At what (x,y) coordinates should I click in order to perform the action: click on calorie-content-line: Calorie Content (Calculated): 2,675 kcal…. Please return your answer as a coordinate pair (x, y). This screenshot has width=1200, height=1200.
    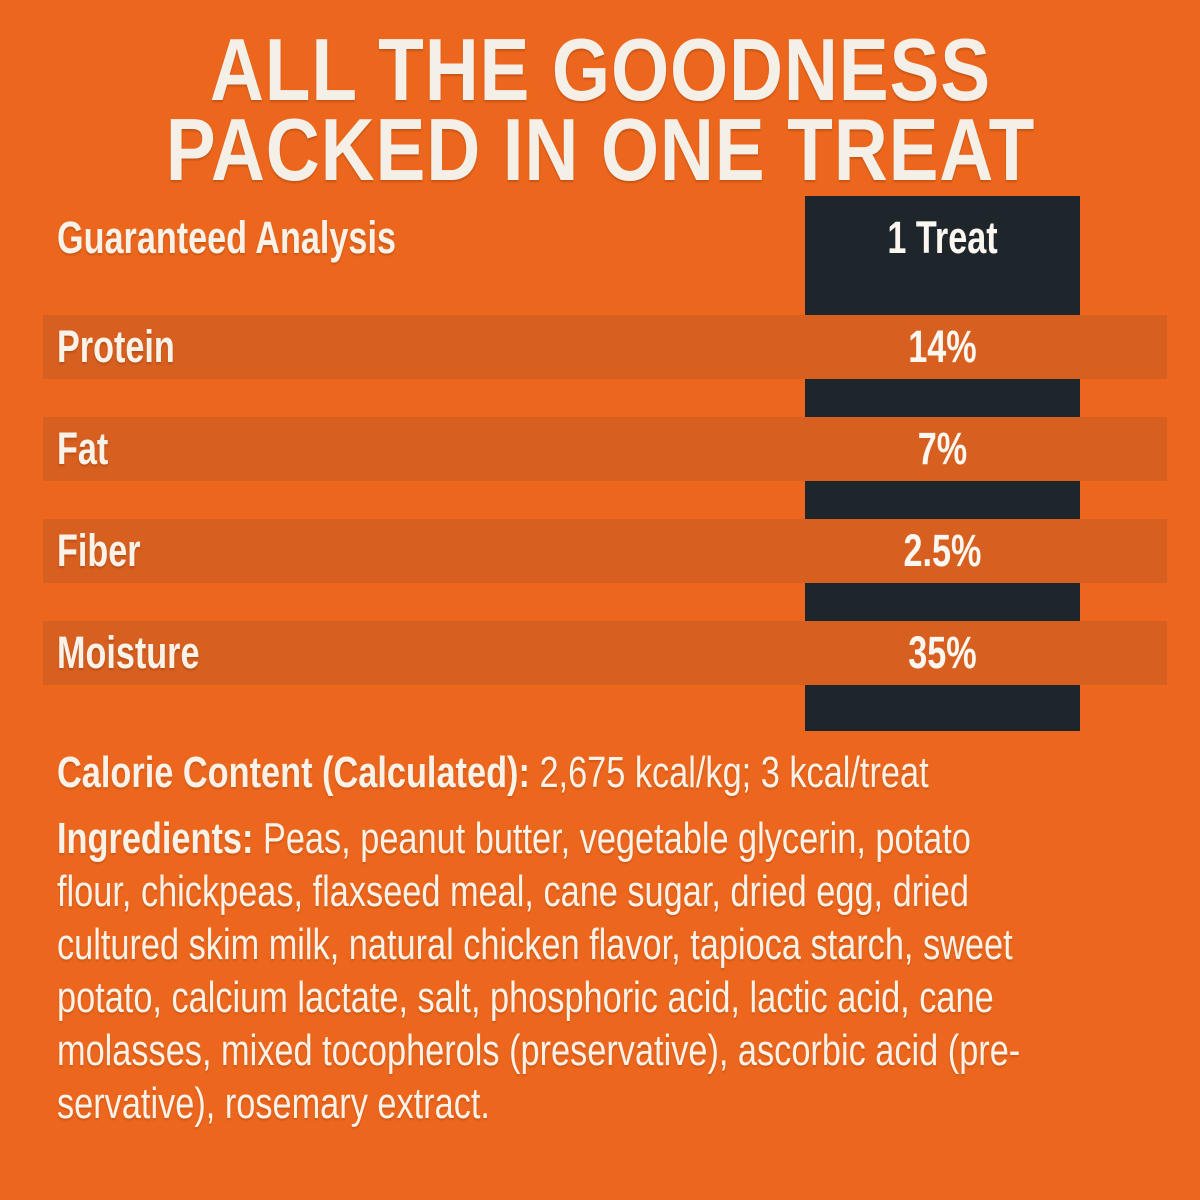
    Looking at the image, I should click on (493, 773).